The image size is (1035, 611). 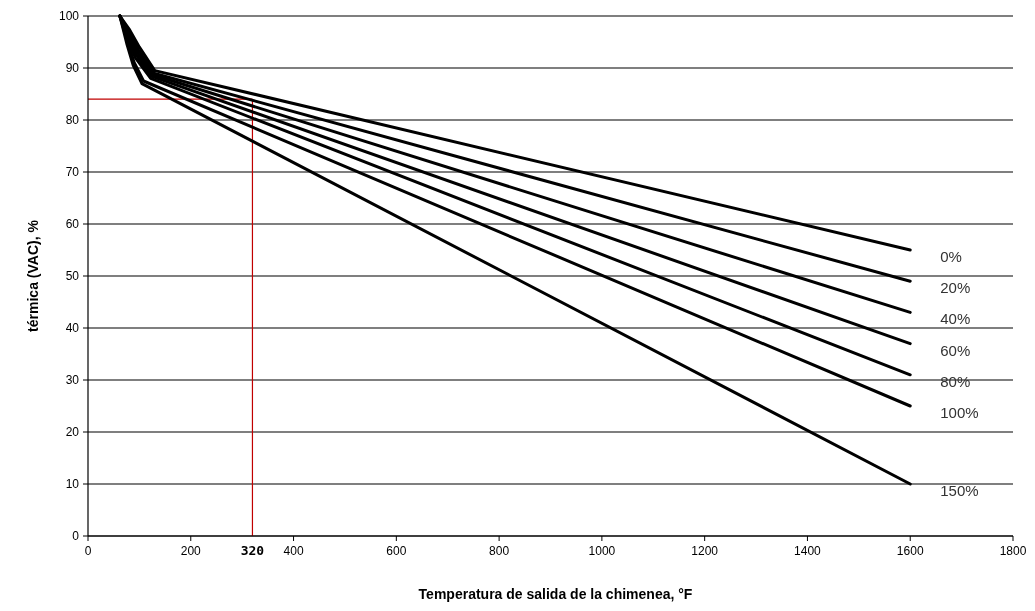 I want to click on y-tick-label: 50, so click(x=72, y=276).